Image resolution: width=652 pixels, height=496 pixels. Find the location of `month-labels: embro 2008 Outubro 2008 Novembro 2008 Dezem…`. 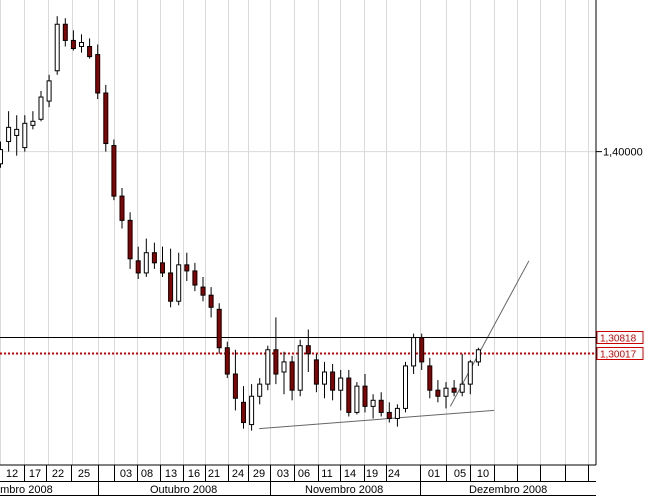

month-labels: embro 2008 Outubro 2008 Novembro 2008 Dezem… is located at coordinates (273, 488).